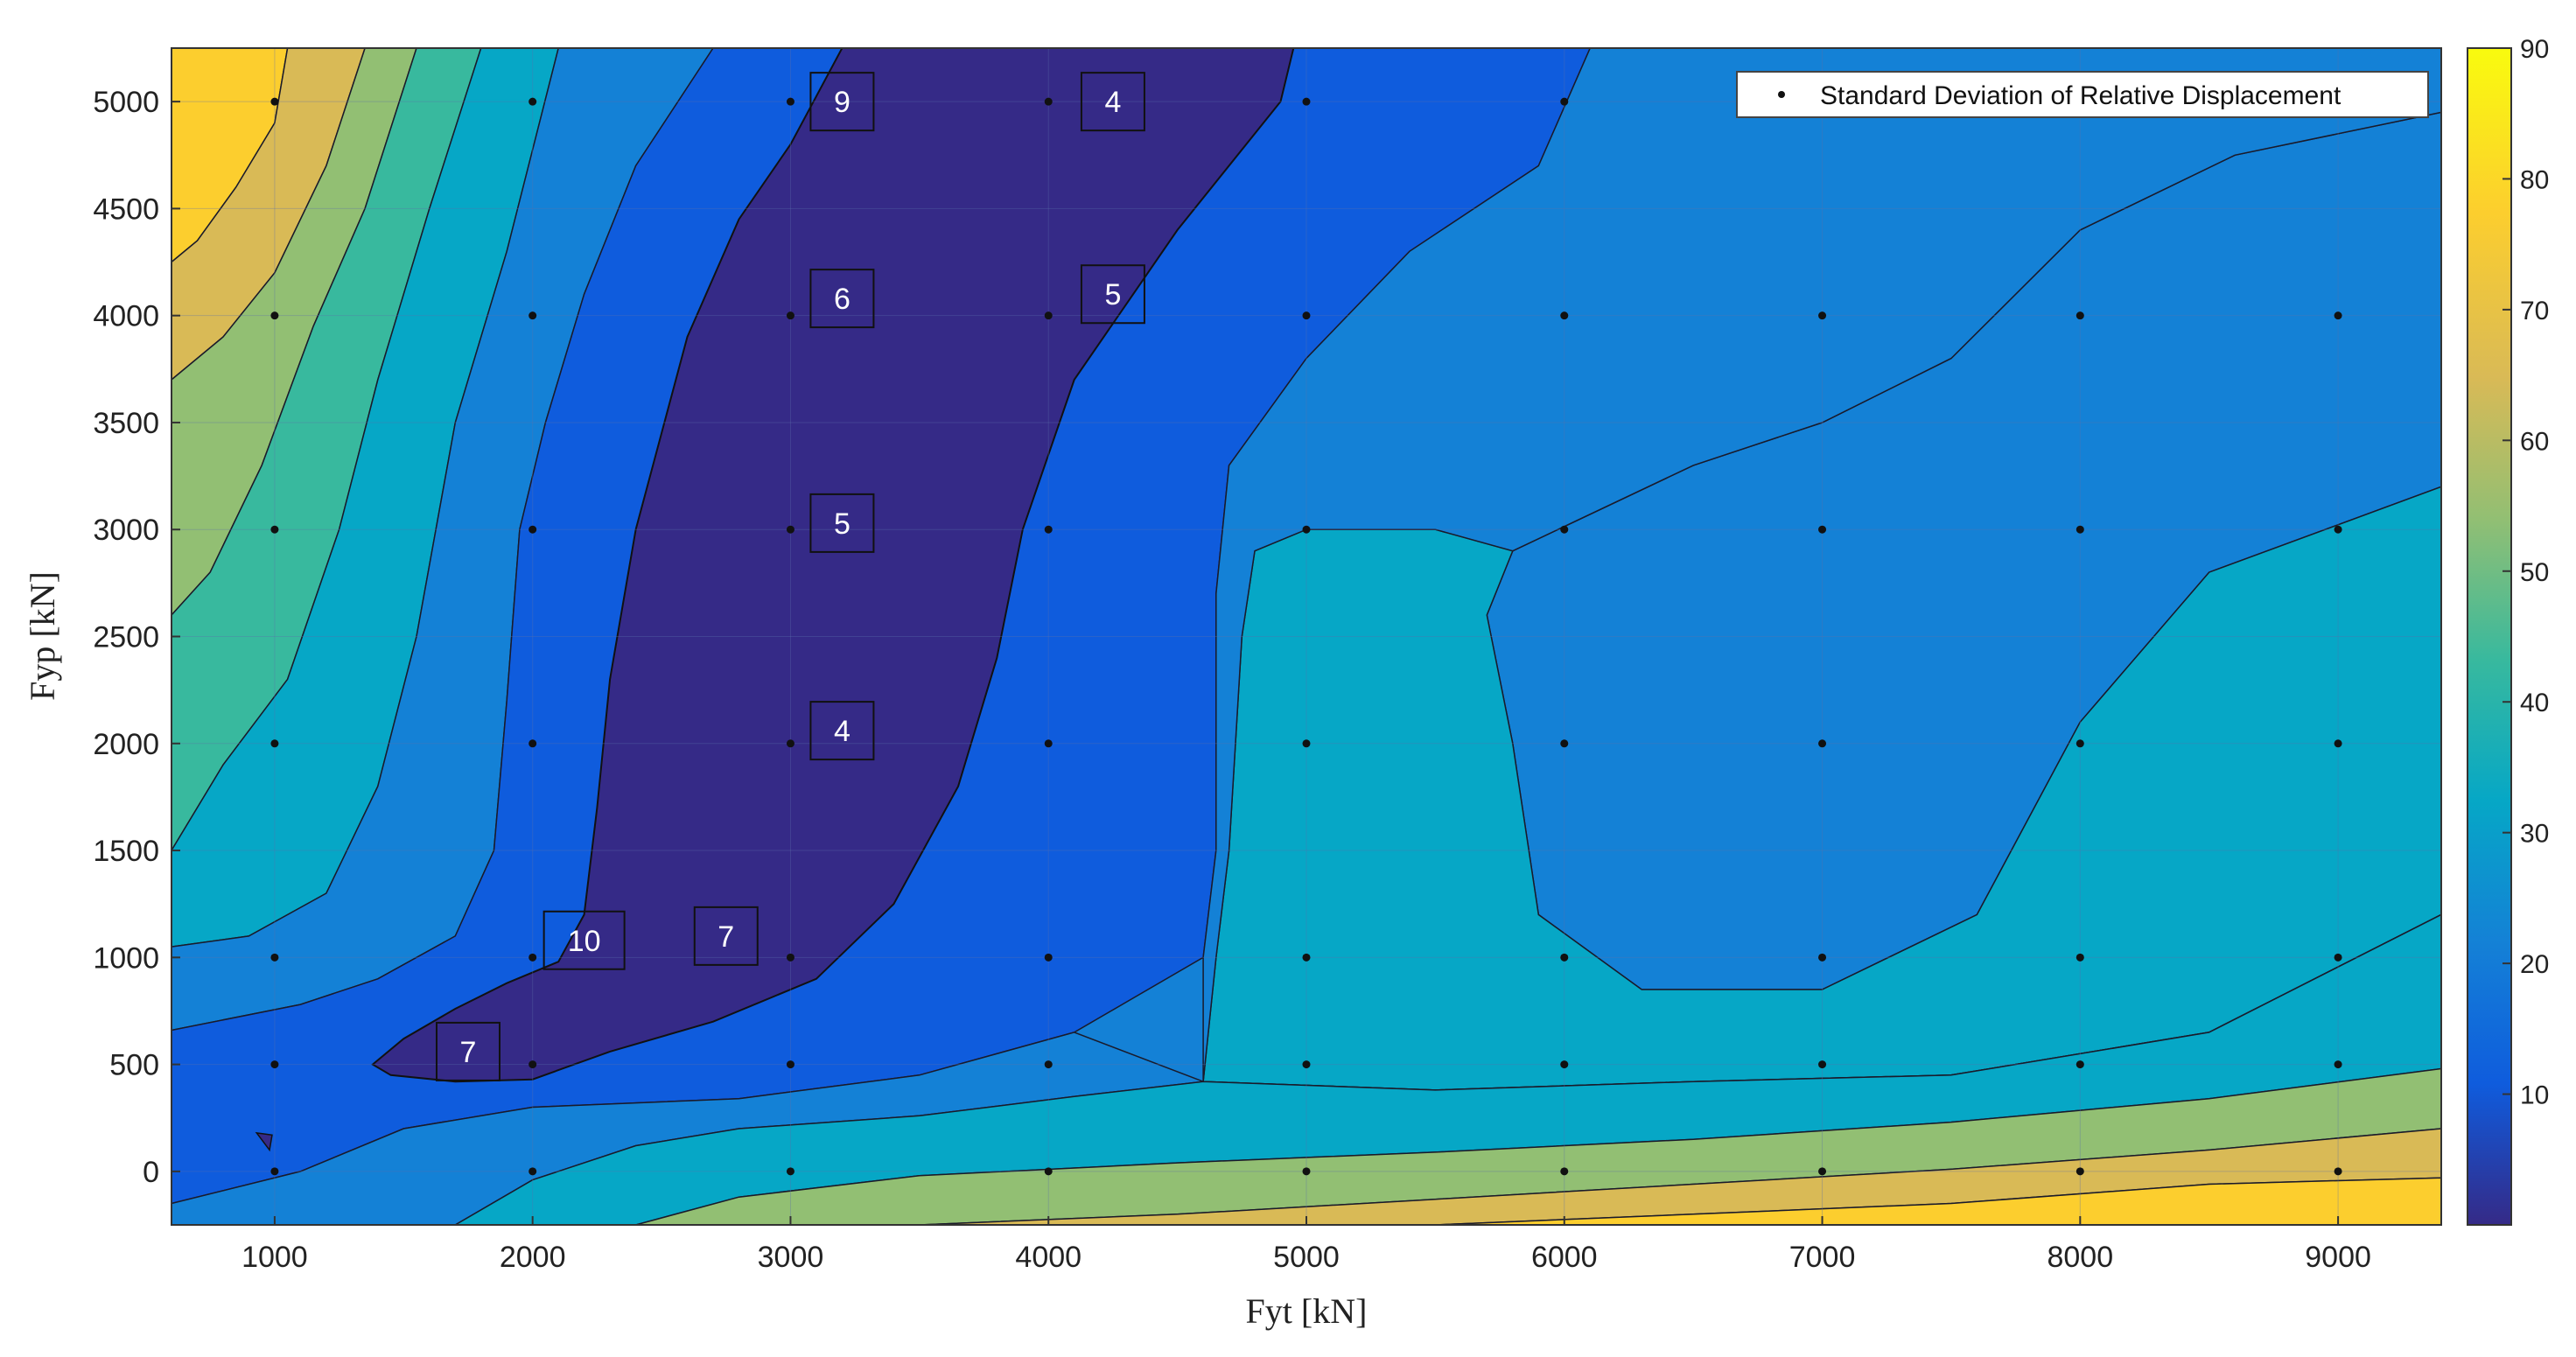 The width and height of the screenshot is (2576, 1357). What do you see at coordinates (126, 637) in the screenshot?
I see `y-tick-label: 2500` at bounding box center [126, 637].